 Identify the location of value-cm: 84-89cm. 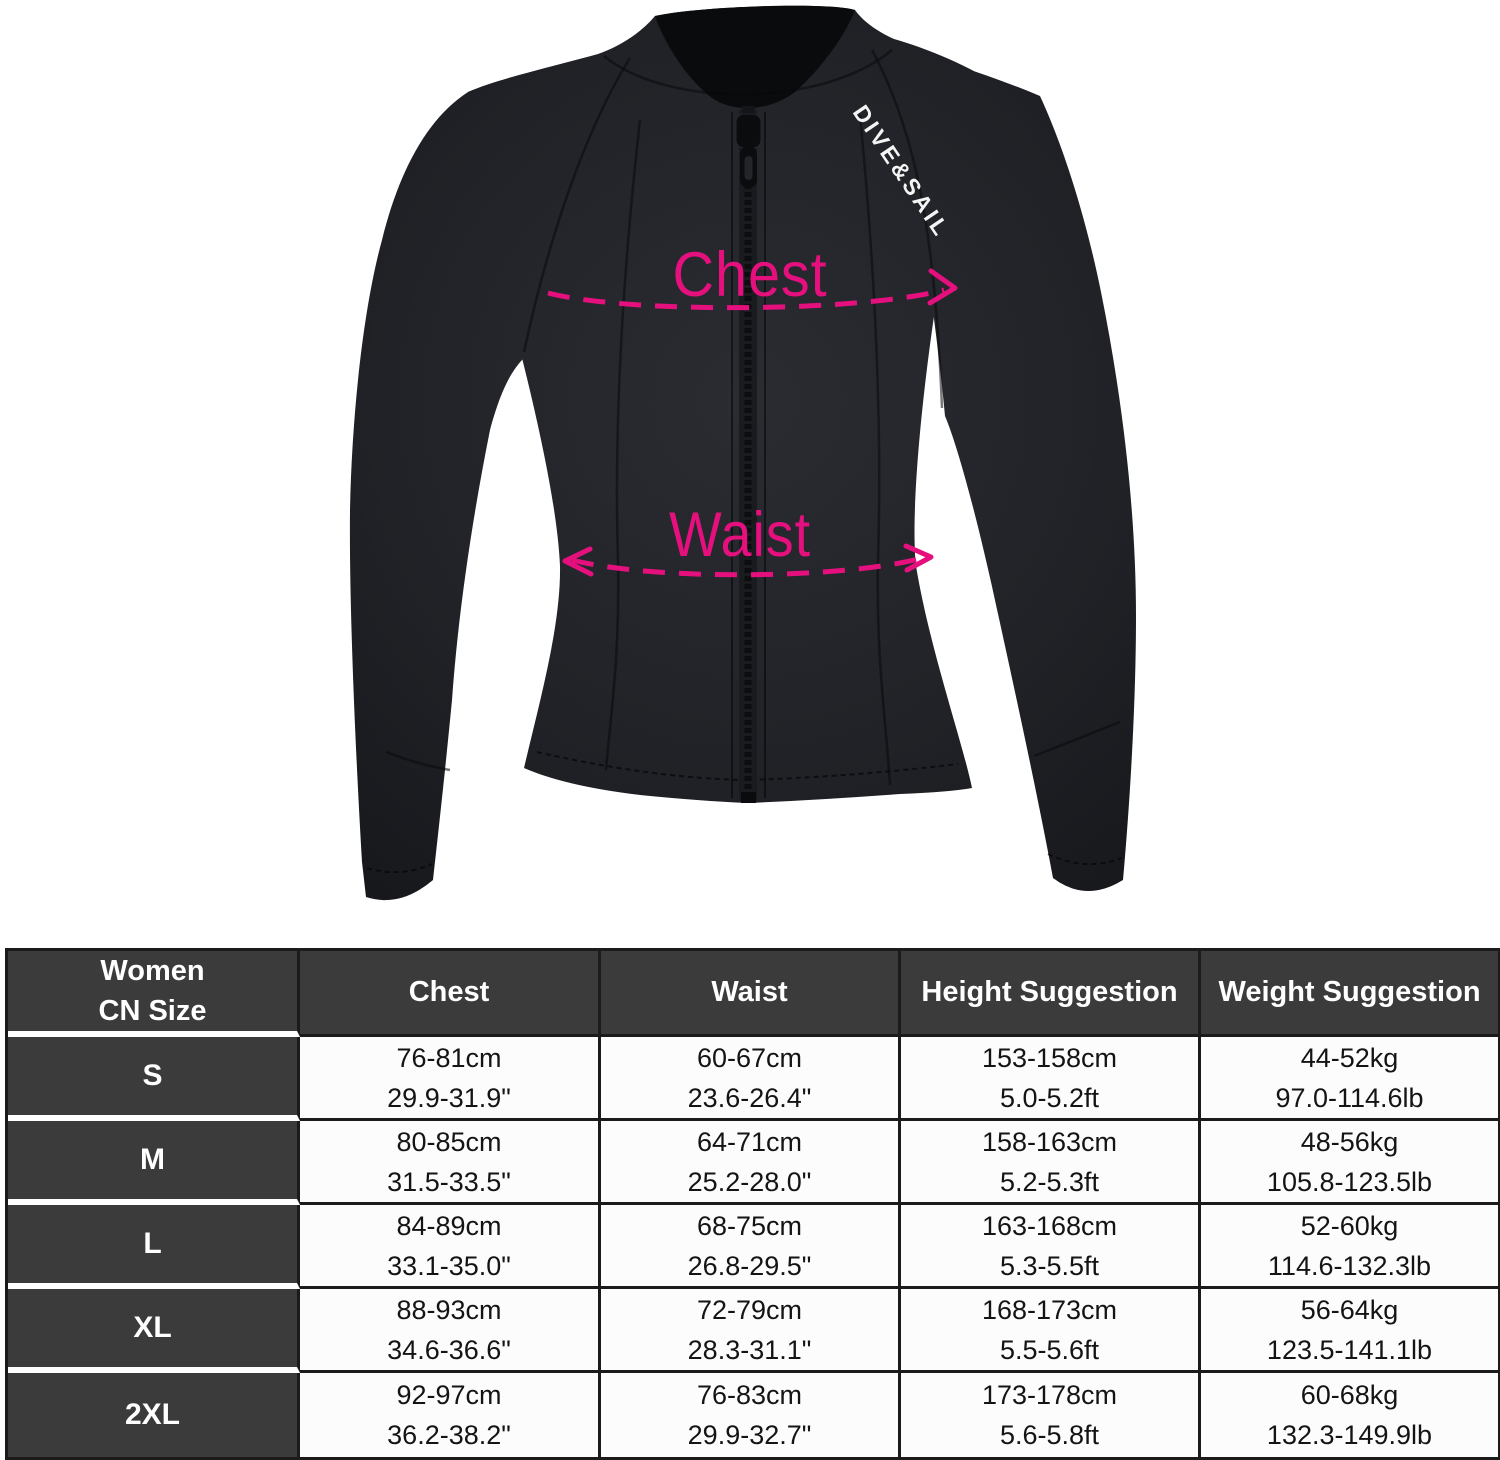
(449, 1225).